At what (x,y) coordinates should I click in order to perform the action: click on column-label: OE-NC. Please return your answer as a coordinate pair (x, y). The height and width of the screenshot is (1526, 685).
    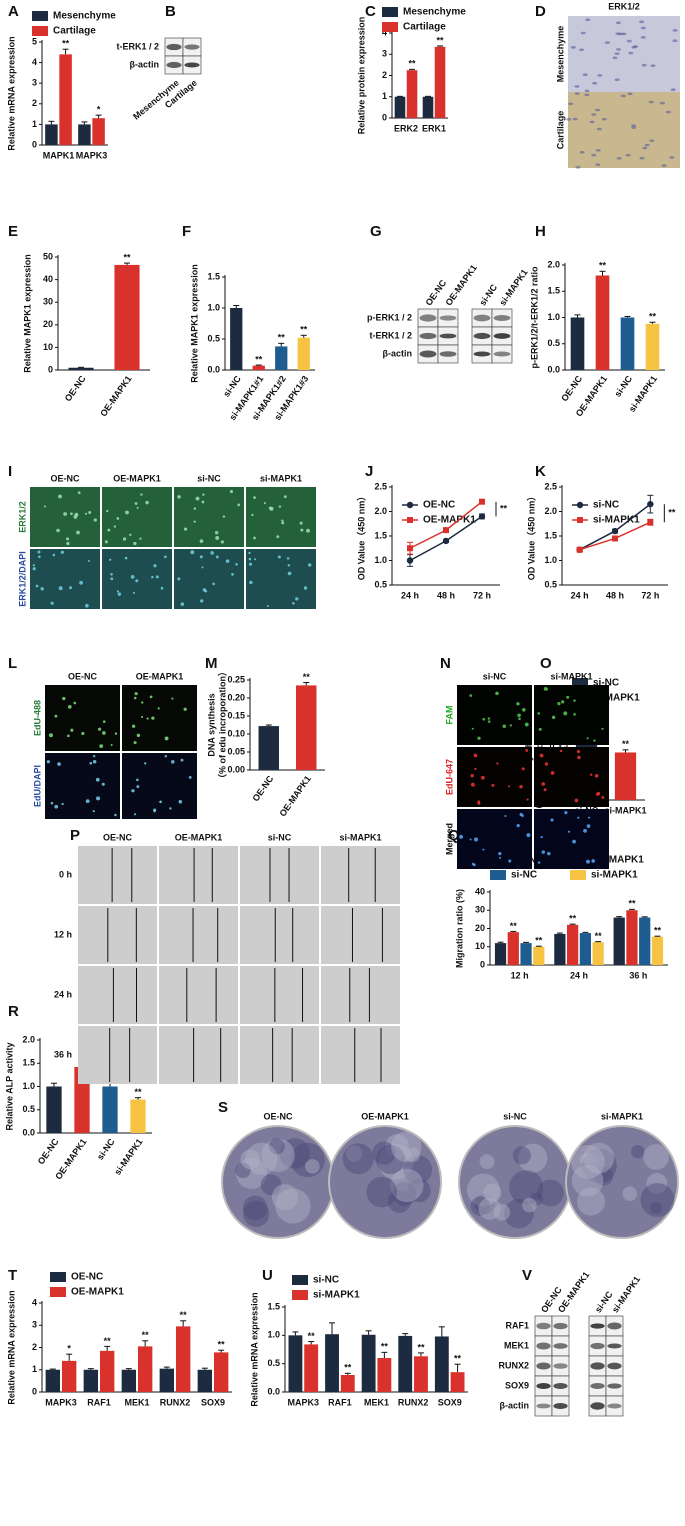
    Looking at the image, I should click on (83, 676).